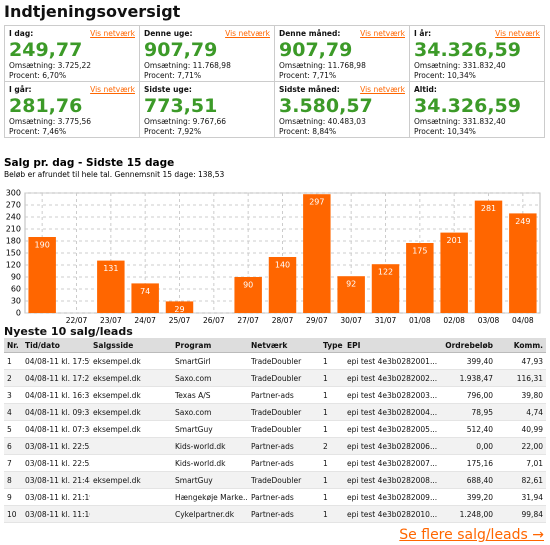 The height and width of the screenshot is (545, 550). I want to click on stat-label: Altid:, so click(425, 89).